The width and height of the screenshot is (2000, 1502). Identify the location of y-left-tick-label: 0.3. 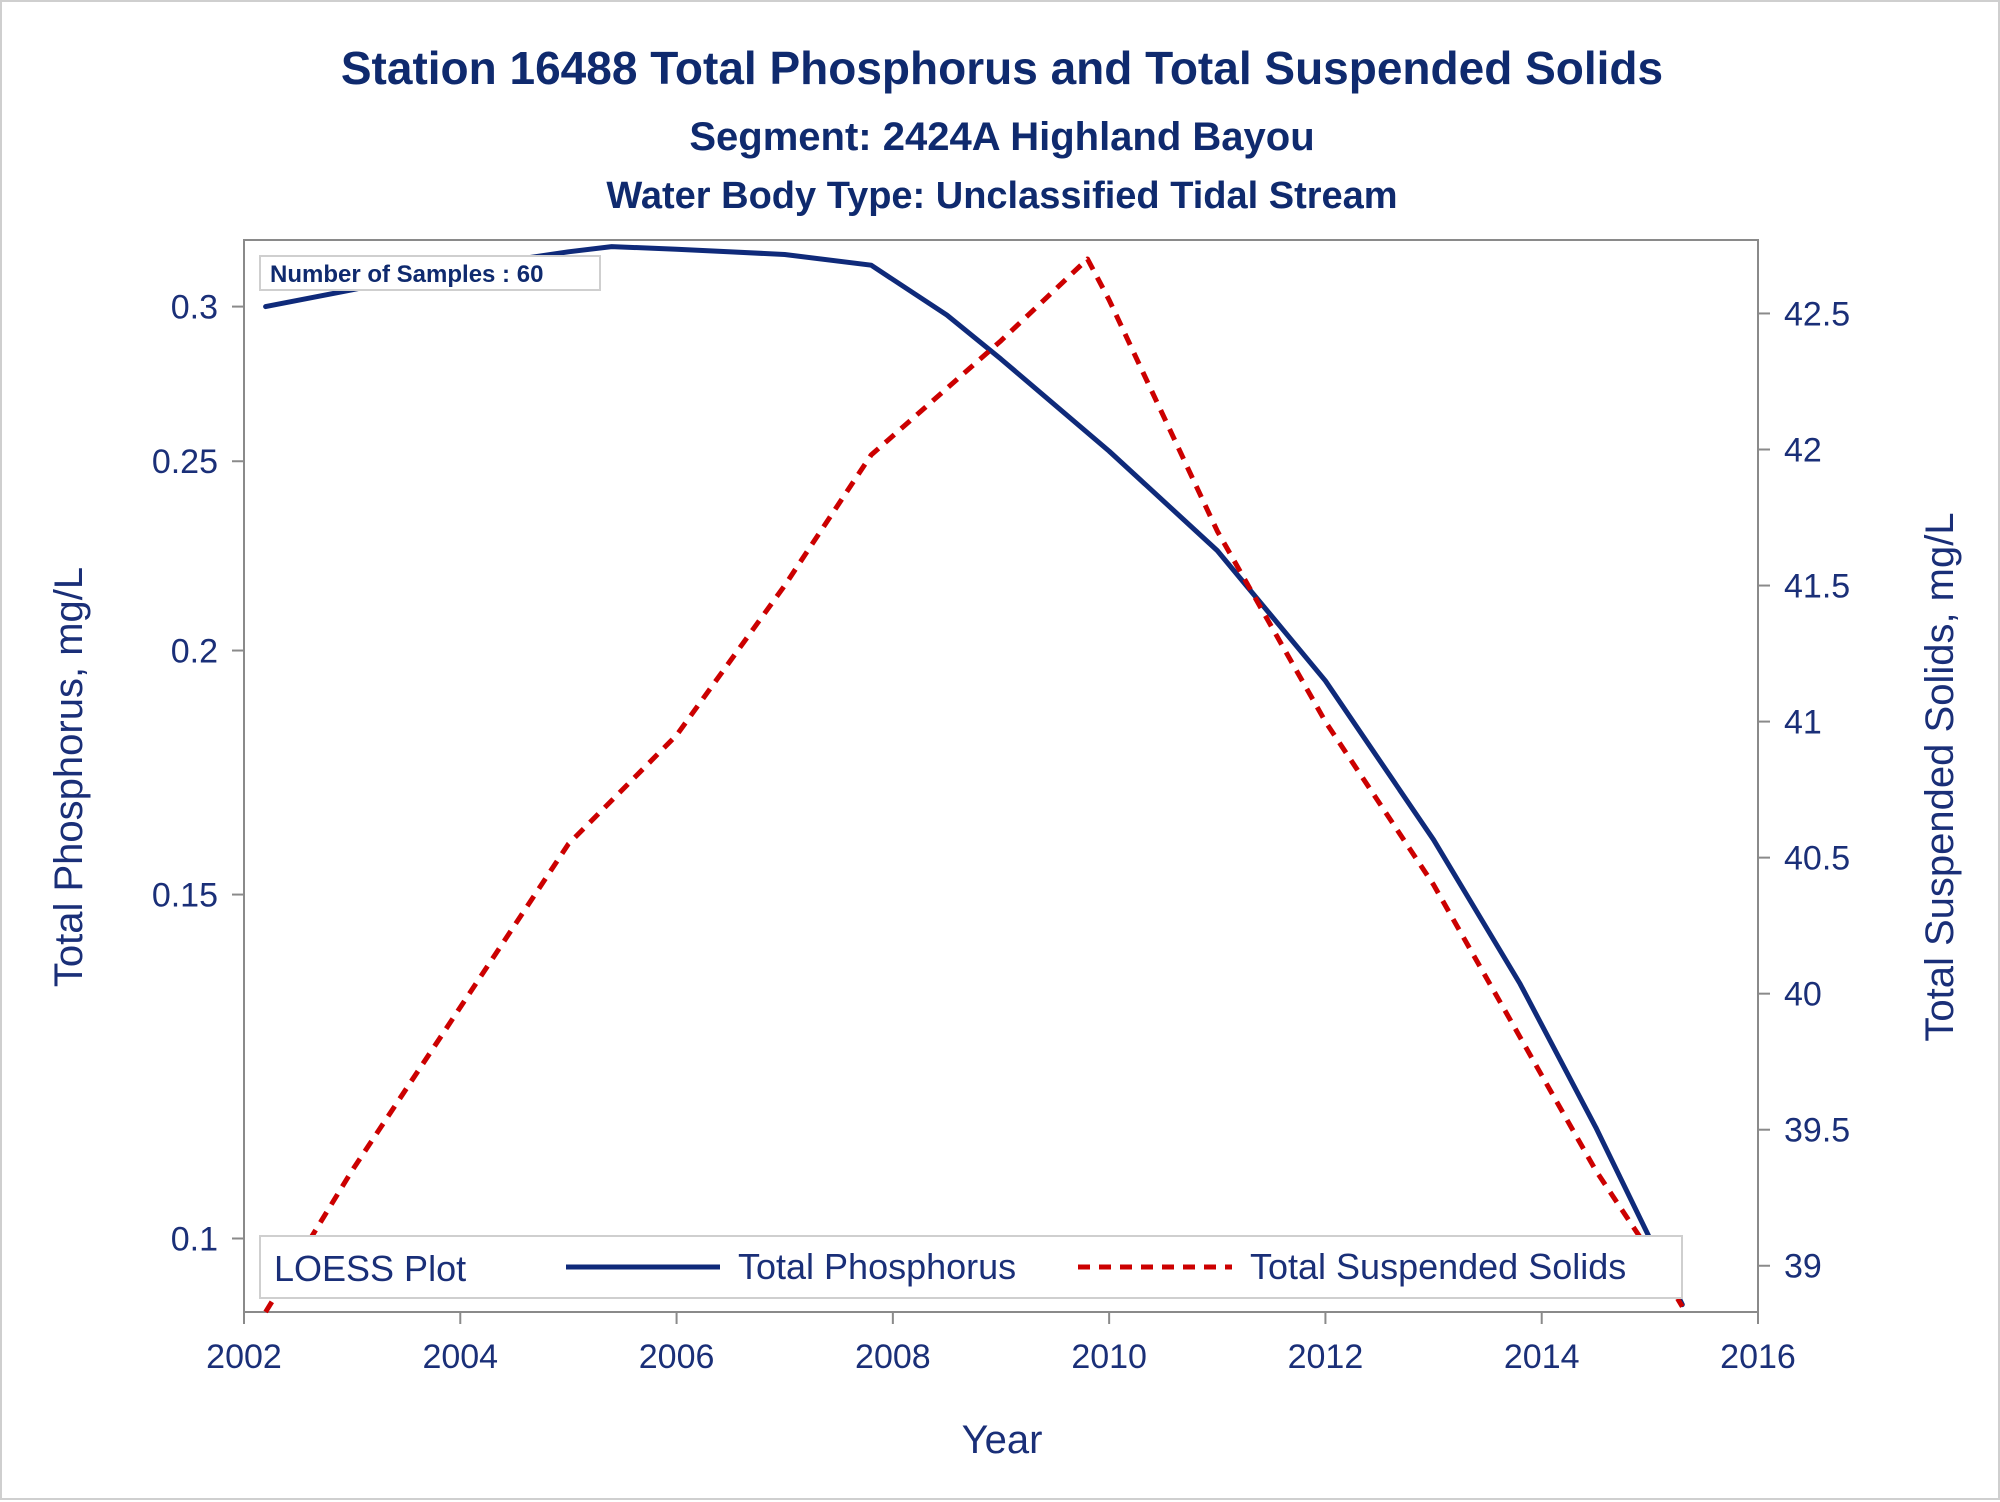
(194, 308).